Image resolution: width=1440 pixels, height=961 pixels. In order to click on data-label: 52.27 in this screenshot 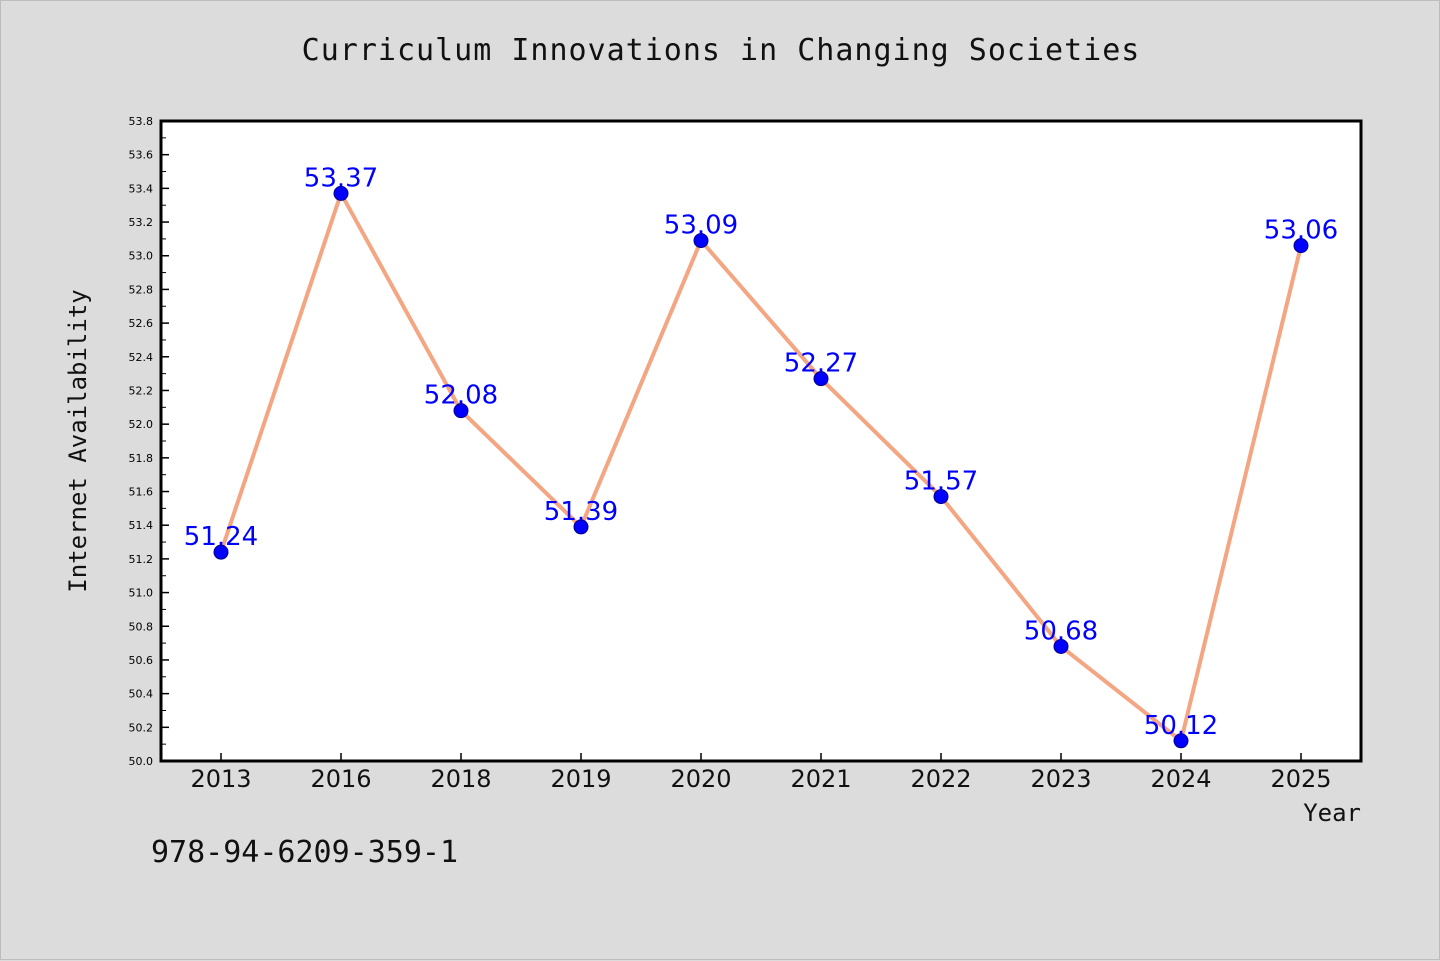, I will do `click(821, 364)`.